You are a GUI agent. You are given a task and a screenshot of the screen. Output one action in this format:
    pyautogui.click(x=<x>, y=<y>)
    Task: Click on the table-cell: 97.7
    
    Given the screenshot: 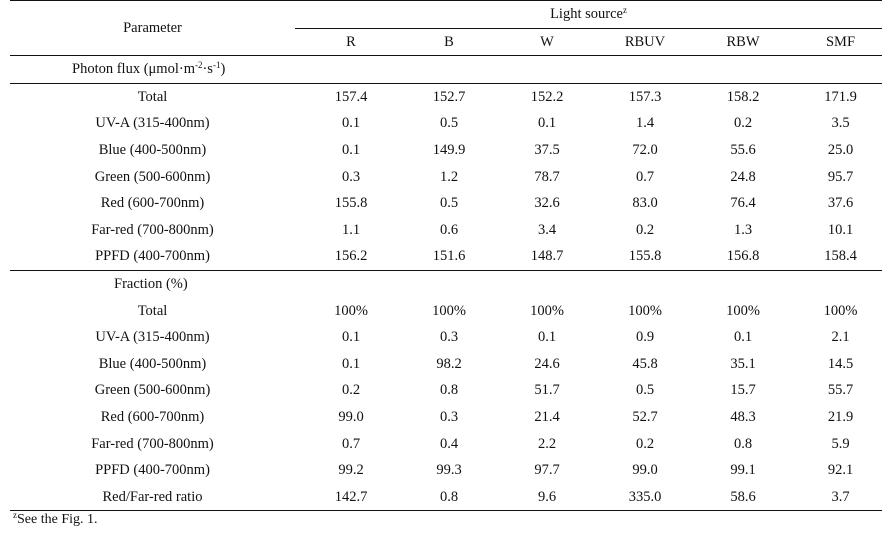 What is the action you would take?
    pyautogui.click(x=547, y=470)
    